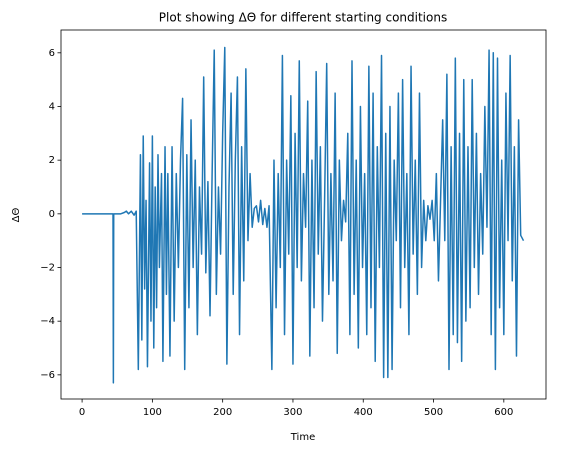 The height and width of the screenshot is (455, 565). Describe the element at coordinates (503, 412) in the screenshot. I see `x-tick-label: 600` at that location.